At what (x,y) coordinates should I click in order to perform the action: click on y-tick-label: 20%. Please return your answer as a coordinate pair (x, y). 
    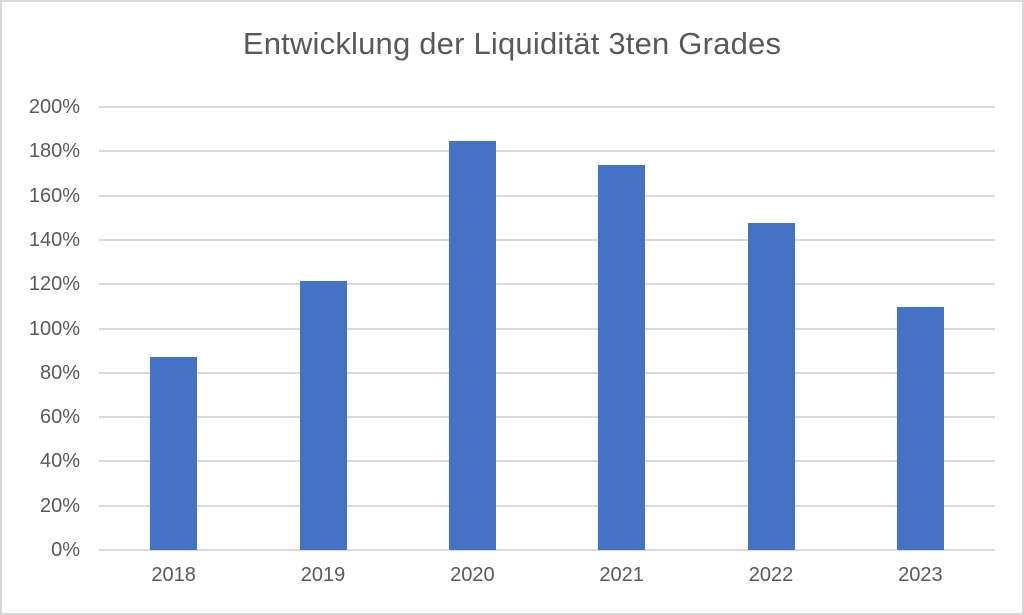
    Looking at the image, I should click on (59, 505).